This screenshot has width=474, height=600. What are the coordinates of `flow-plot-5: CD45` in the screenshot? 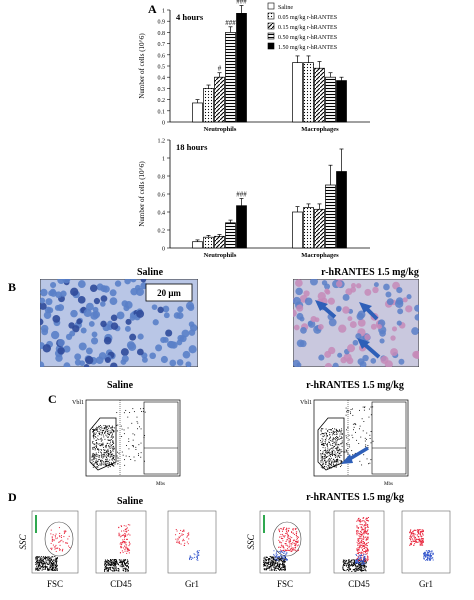 It's located at (359, 549).